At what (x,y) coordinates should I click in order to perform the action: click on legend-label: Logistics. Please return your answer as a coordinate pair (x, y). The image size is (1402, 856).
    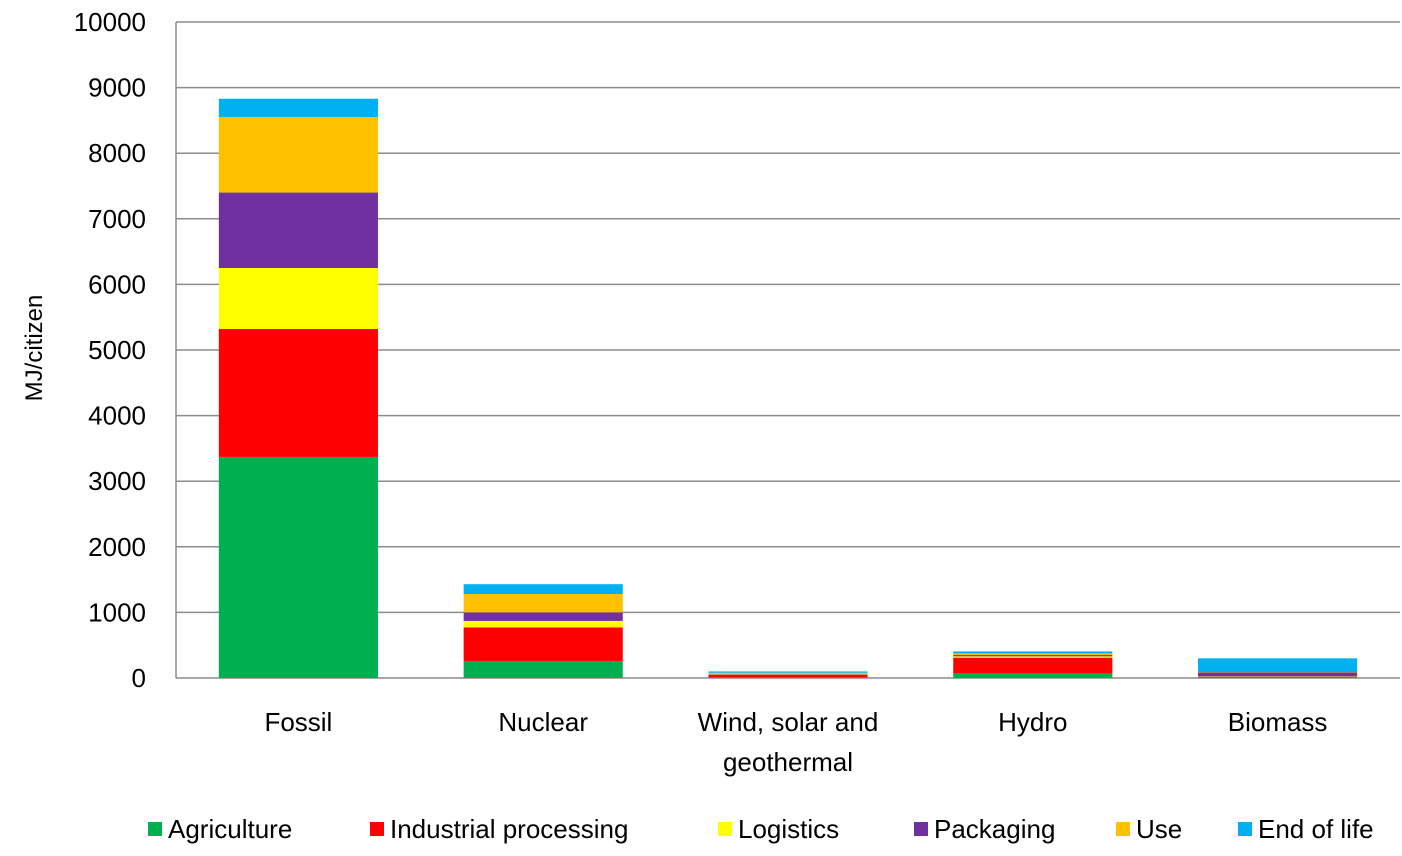
    Looking at the image, I should click on (788, 829).